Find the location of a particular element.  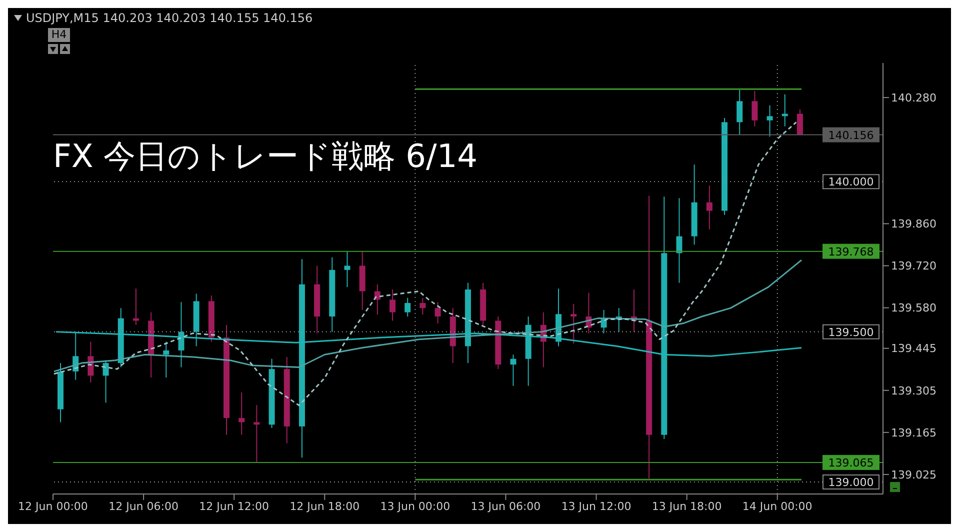

text: FX 今日のトレード戦略 6/14 is located at coordinates (265, 156).